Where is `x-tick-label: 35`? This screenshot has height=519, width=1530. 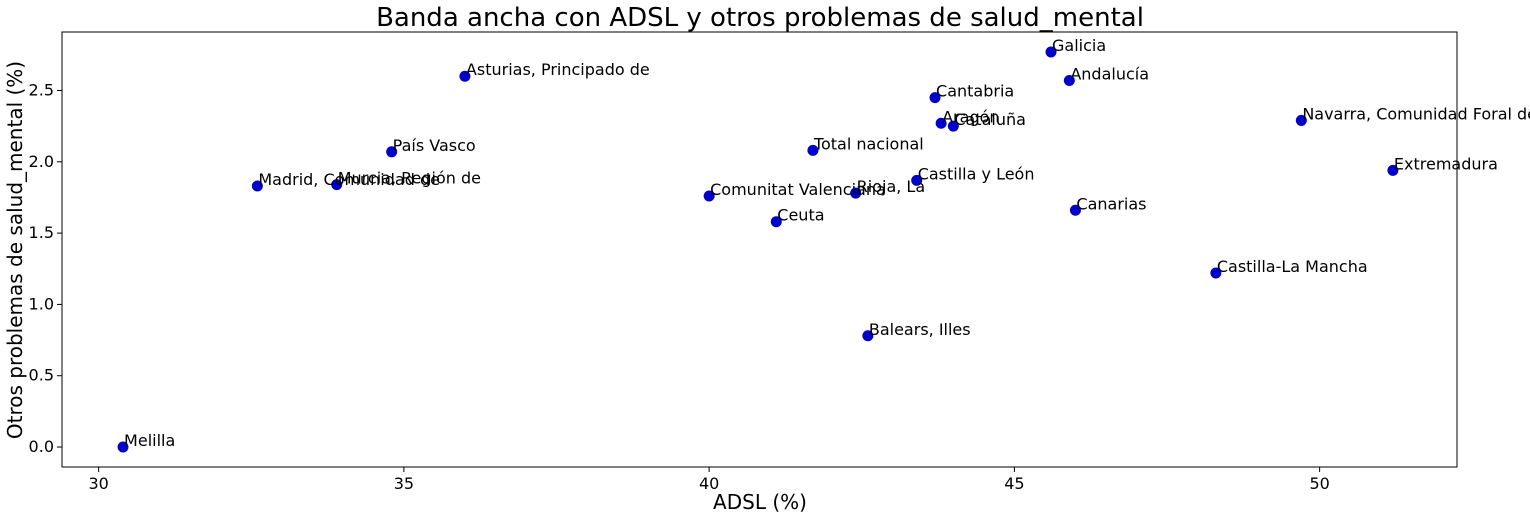 x-tick-label: 35 is located at coordinates (404, 483).